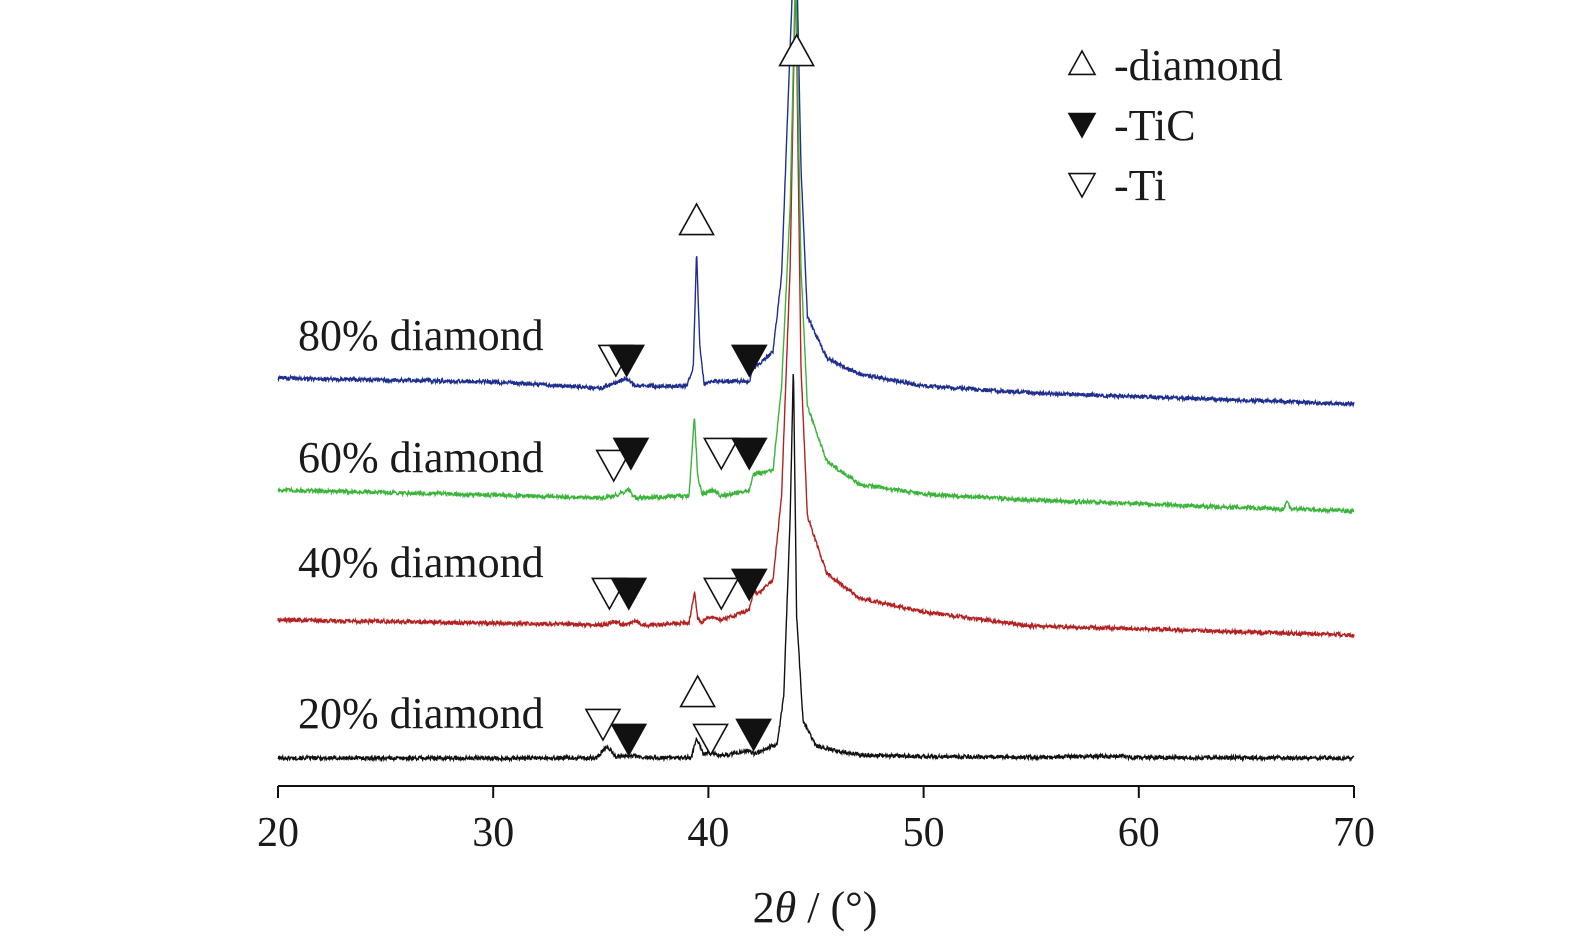  I want to click on legend: -diamond -TiC -Ti, so click(1175, 125).